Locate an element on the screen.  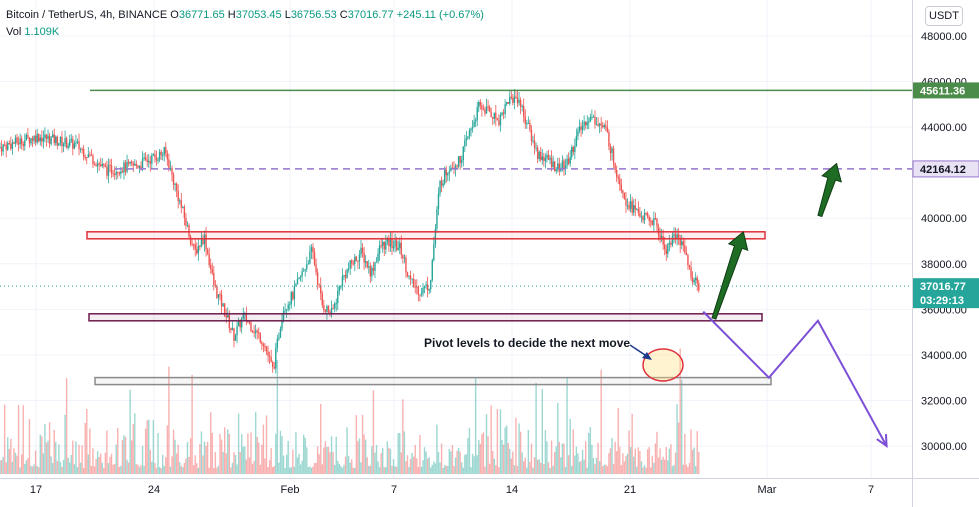
time-axis: 17 24 Feb 7 14 21 Mar 7 is located at coordinates (489, 487).